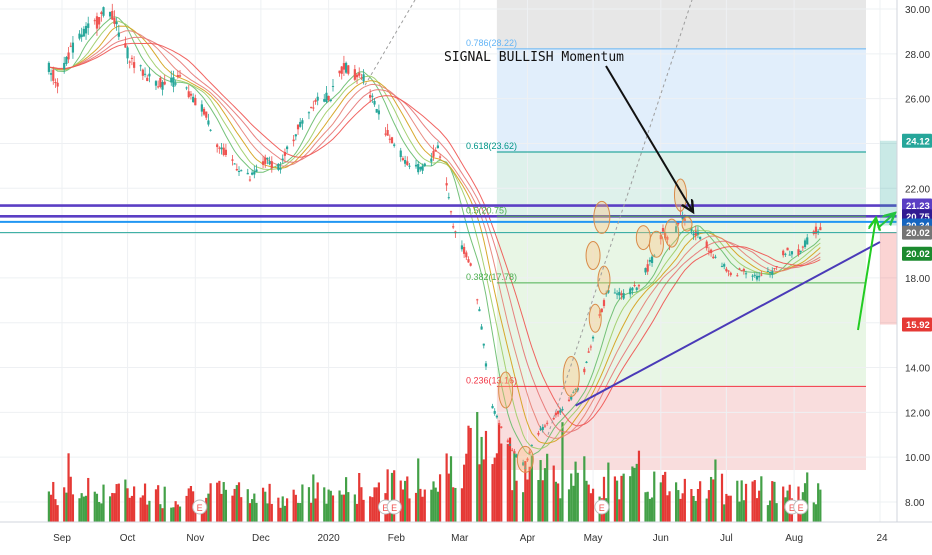 This screenshot has width=932, height=555. What do you see at coordinates (917, 55) in the screenshot?
I see `y-tick-label: 28.00` at bounding box center [917, 55].